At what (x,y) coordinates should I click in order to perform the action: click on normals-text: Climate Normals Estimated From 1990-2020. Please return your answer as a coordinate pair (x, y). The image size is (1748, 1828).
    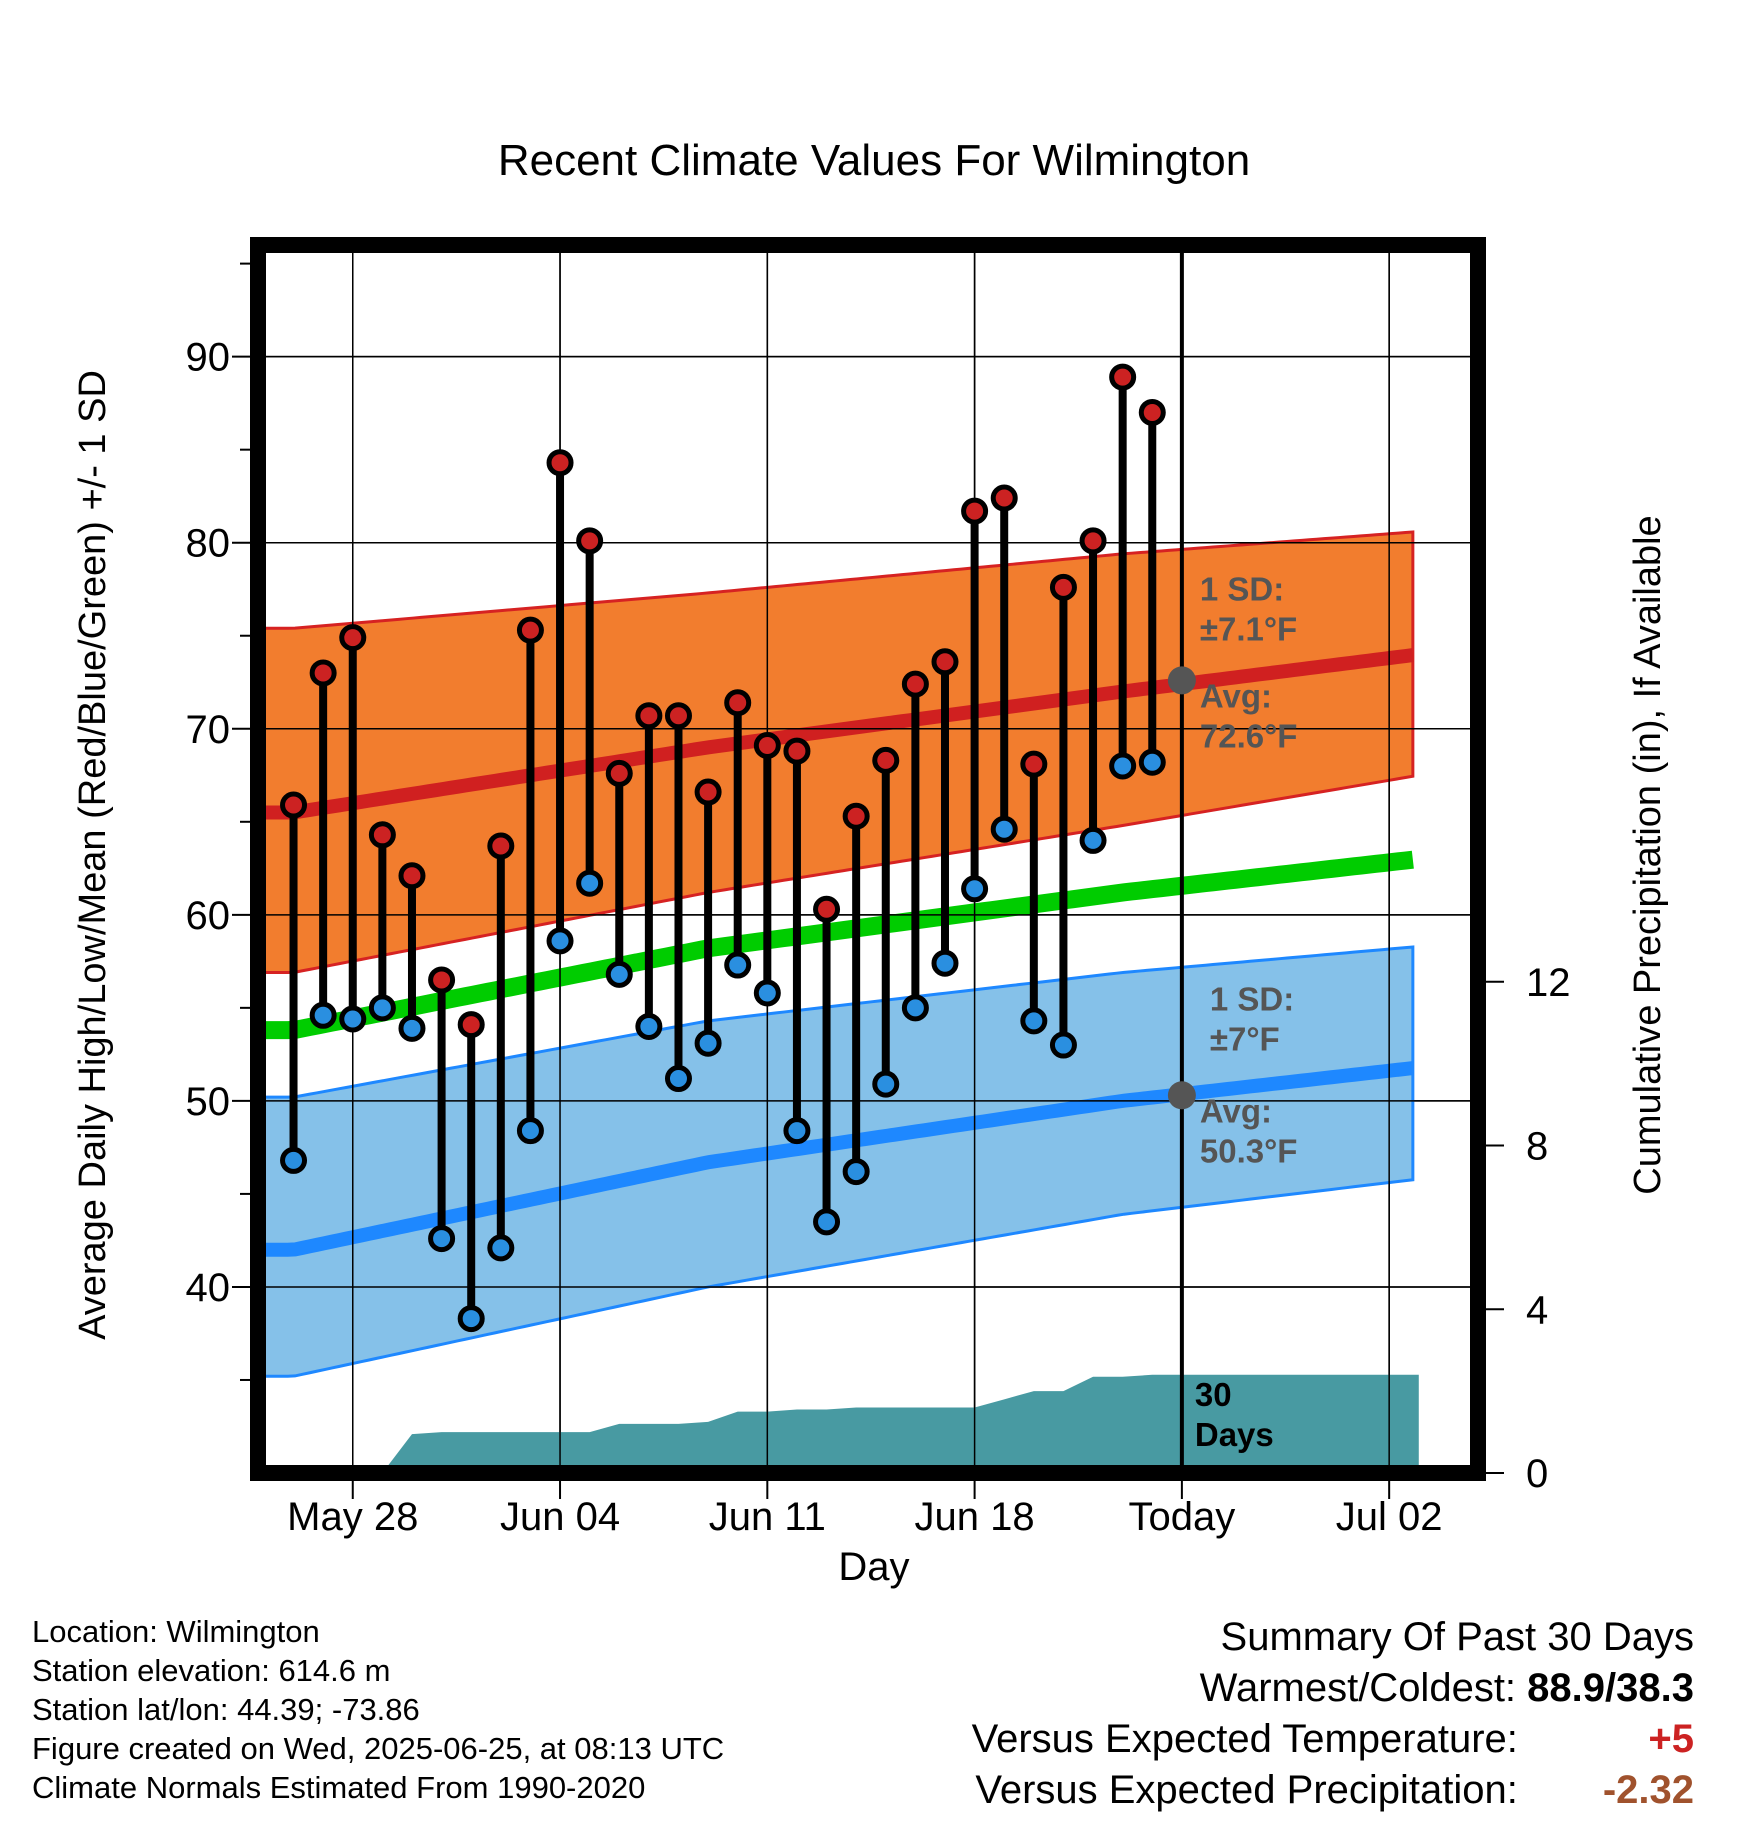
    Looking at the image, I should click on (339, 1787).